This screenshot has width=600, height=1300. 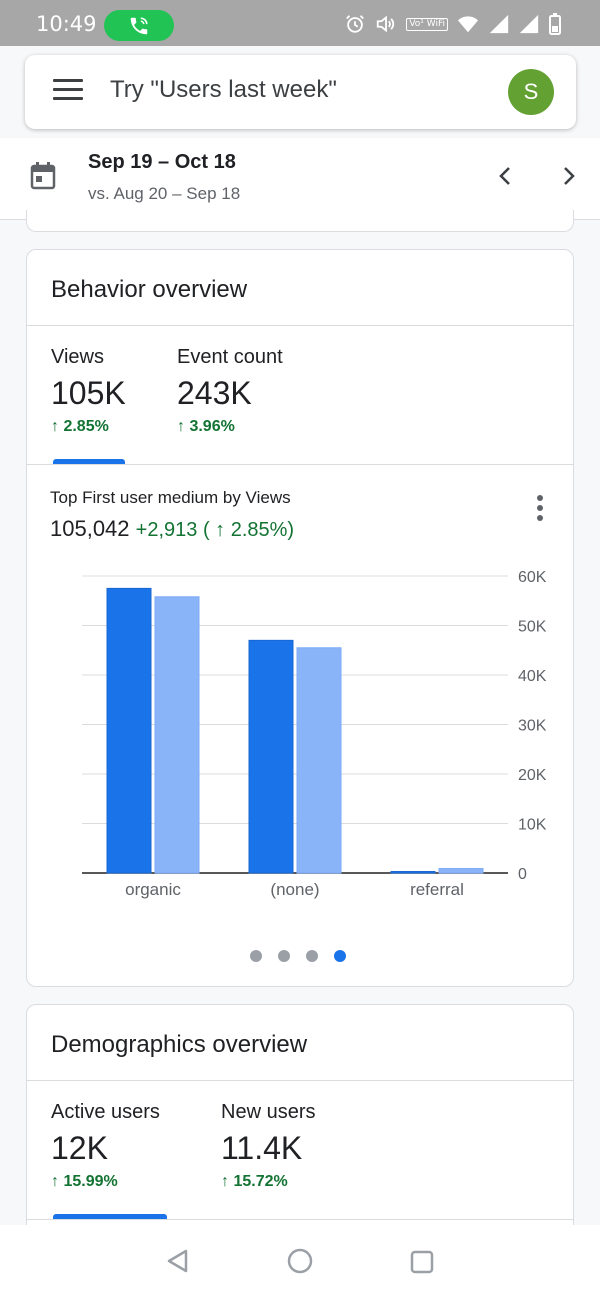 I want to click on ongoing-call-pill, so click(x=139, y=25).